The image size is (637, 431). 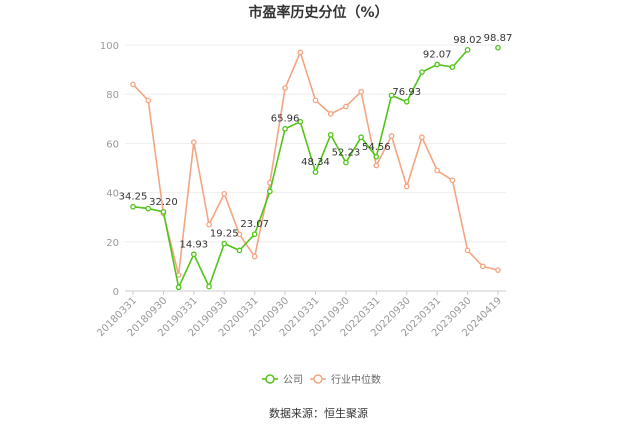 I want to click on data-label: 98.87, so click(x=498, y=38).